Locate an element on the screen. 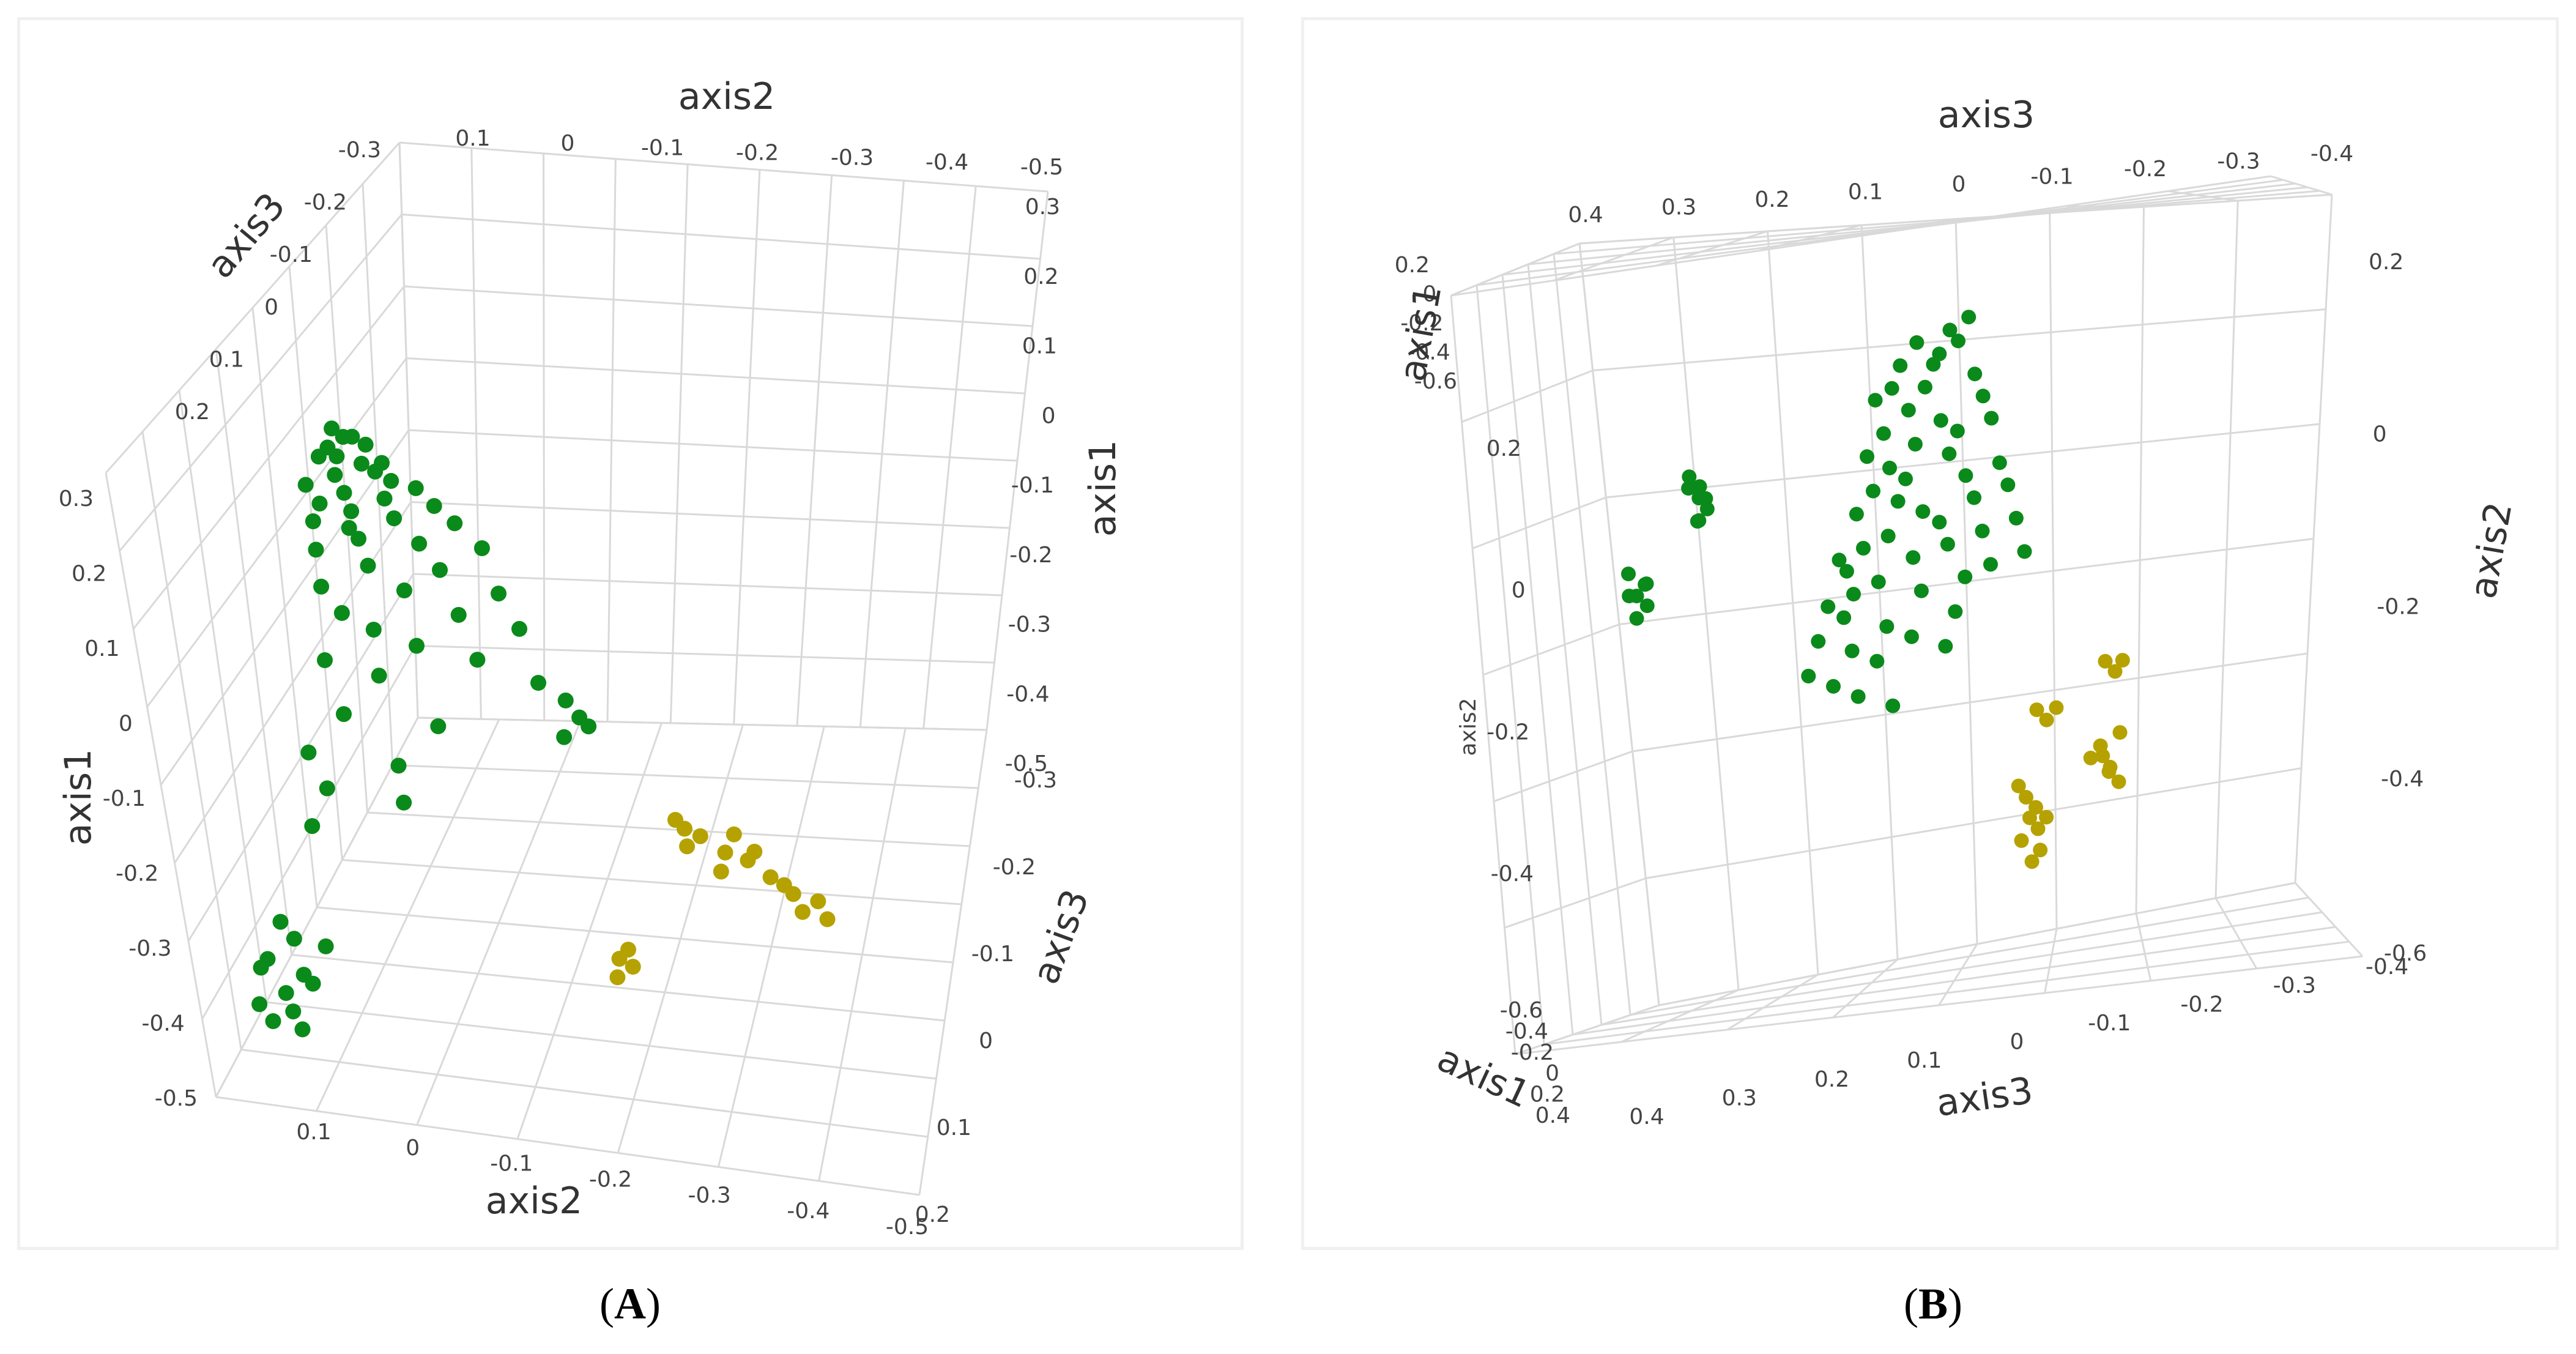  grid-a-floor-b8 is located at coordinates (567, 1146).